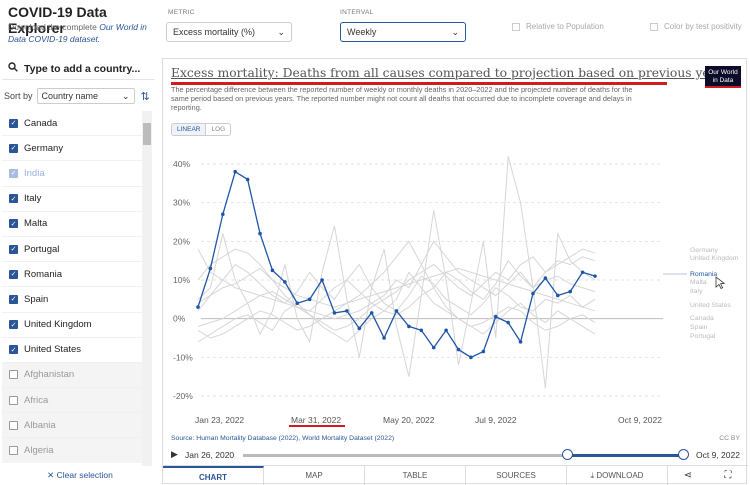 The width and height of the screenshot is (750, 485). I want to click on x-tick-label: Jul 9, 2022, so click(496, 420).